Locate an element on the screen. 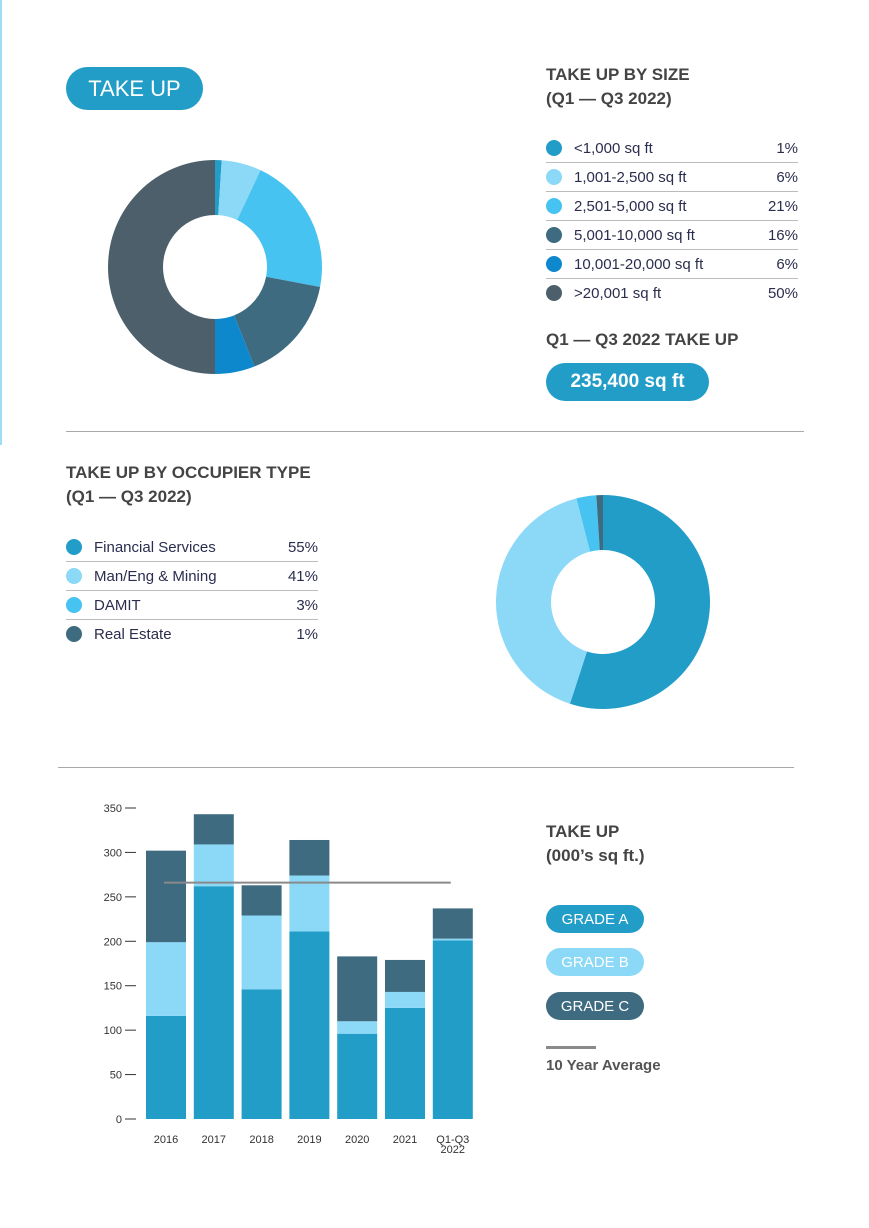  occupier-title-line2: (Q1 — Q3 2022) is located at coordinates (129, 496).